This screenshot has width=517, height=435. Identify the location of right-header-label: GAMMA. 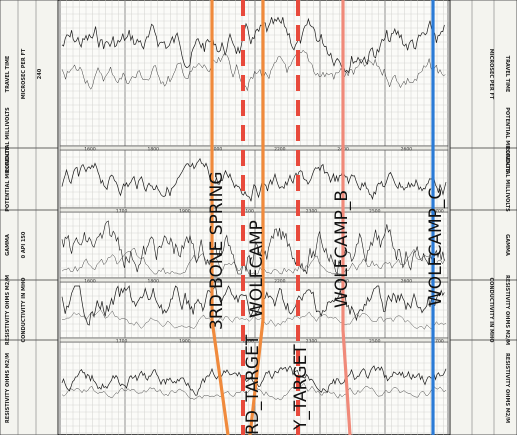
(507, 245).